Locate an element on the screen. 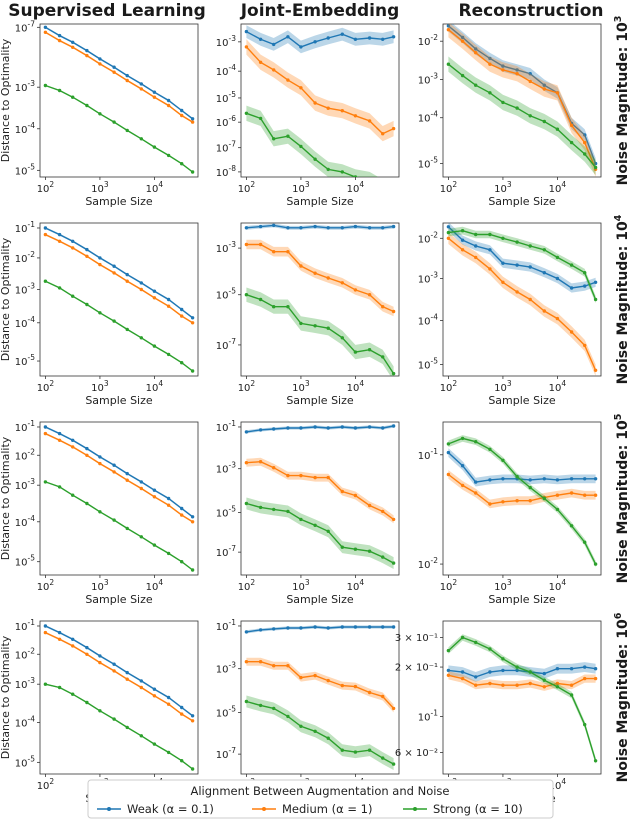  y-tick-label-exponent: -3 is located at coordinates (233, 38).